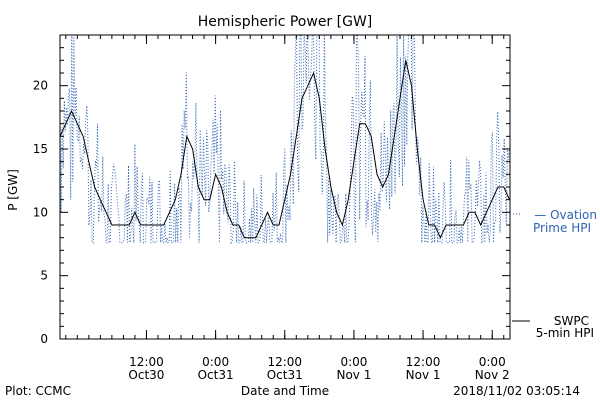 Image resolution: width=600 pixels, height=400 pixels. Describe the element at coordinates (285, 22) in the screenshot. I see `chart-title: Hemispheric Power [GW]` at that location.